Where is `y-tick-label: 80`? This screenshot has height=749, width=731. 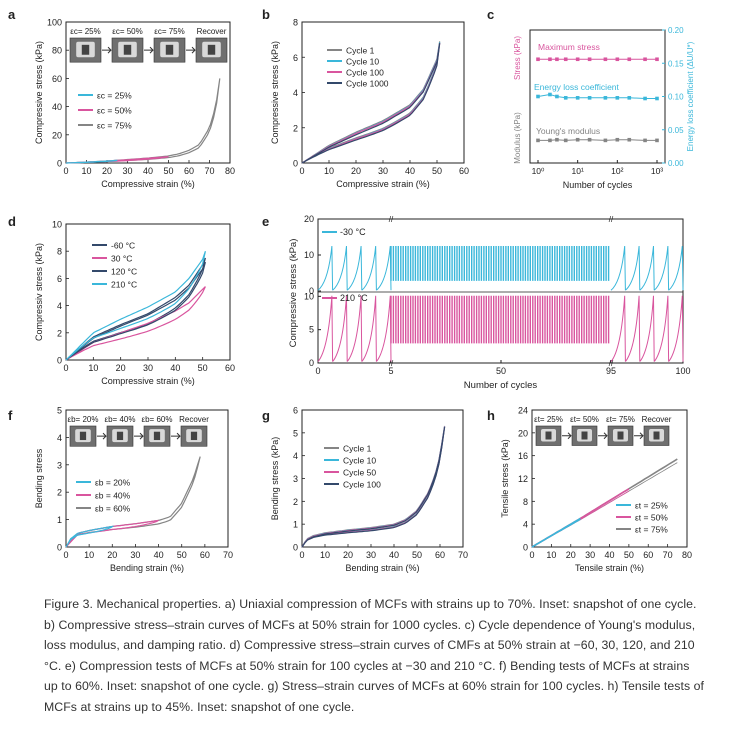
y-tick-label: 80 is located at coordinates (57, 51).